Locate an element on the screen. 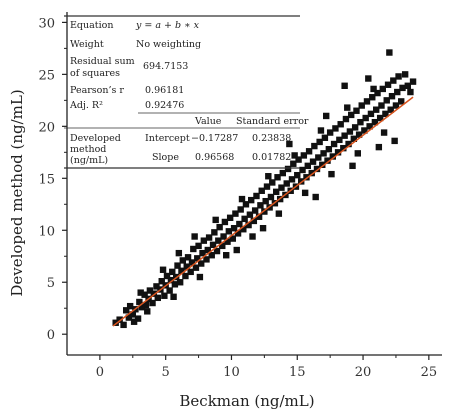  y-axis-title: Developed method (ng/mL) is located at coordinates (17, 192).